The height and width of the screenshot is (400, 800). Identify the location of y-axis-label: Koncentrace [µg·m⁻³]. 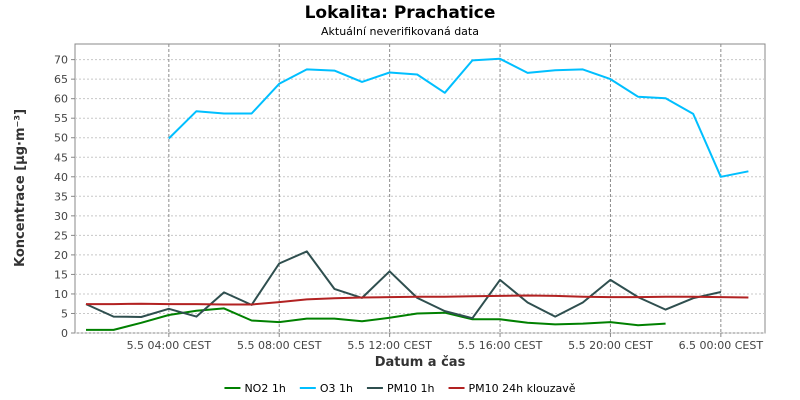
(20, 188).